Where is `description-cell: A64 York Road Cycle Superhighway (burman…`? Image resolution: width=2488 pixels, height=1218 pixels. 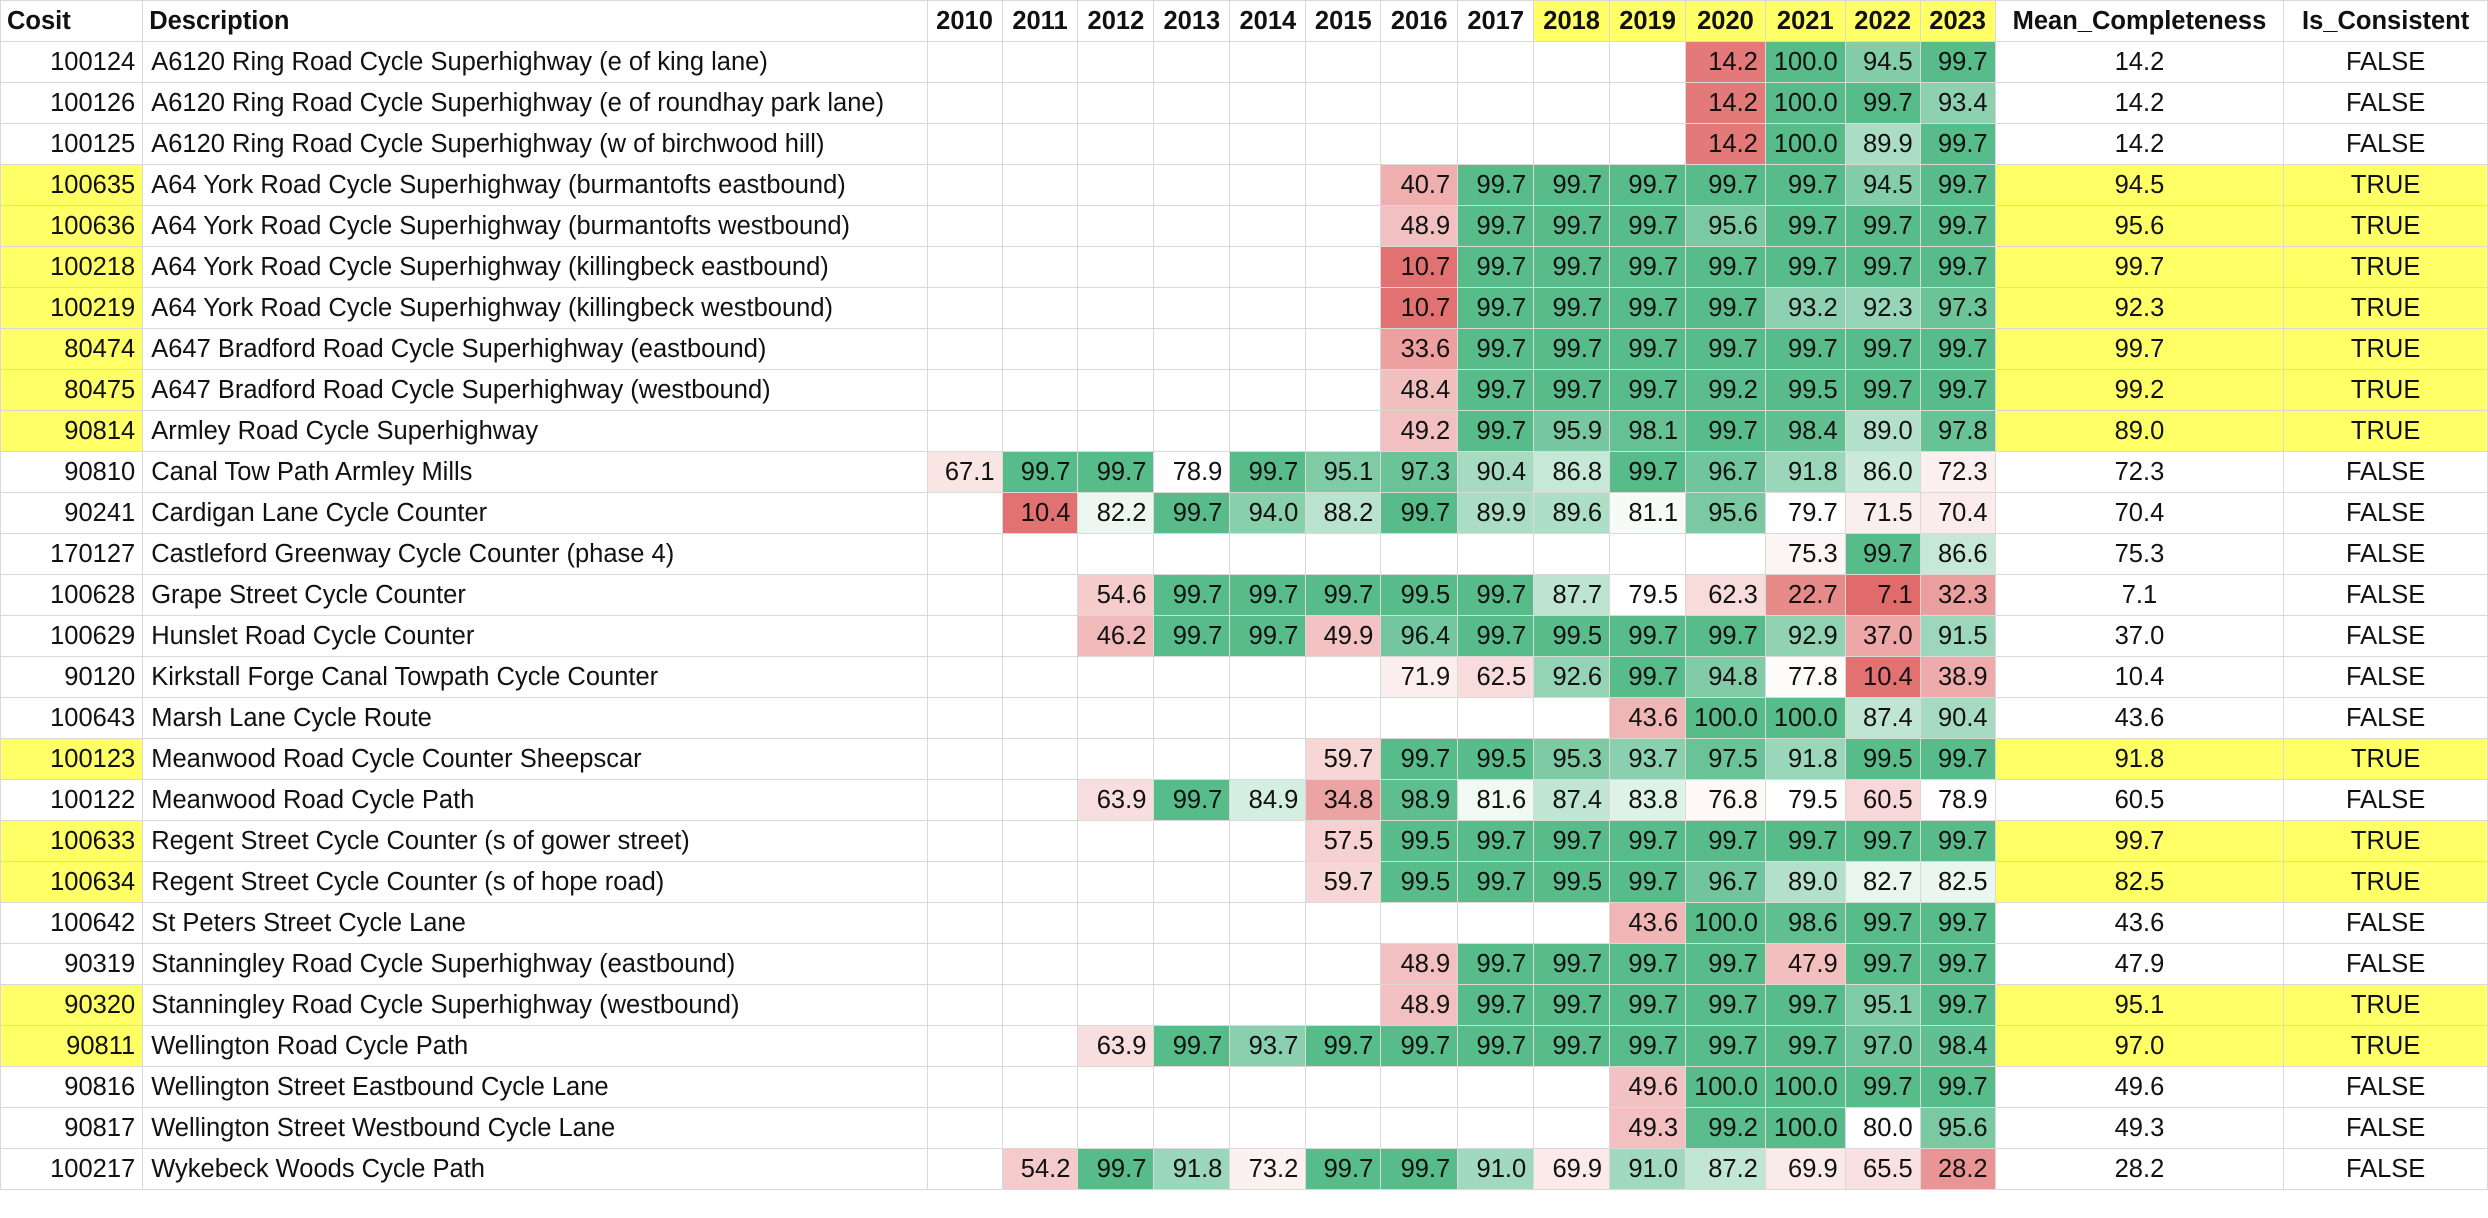 description-cell: A64 York Road Cycle Superhighway (burman… is located at coordinates (535, 226).